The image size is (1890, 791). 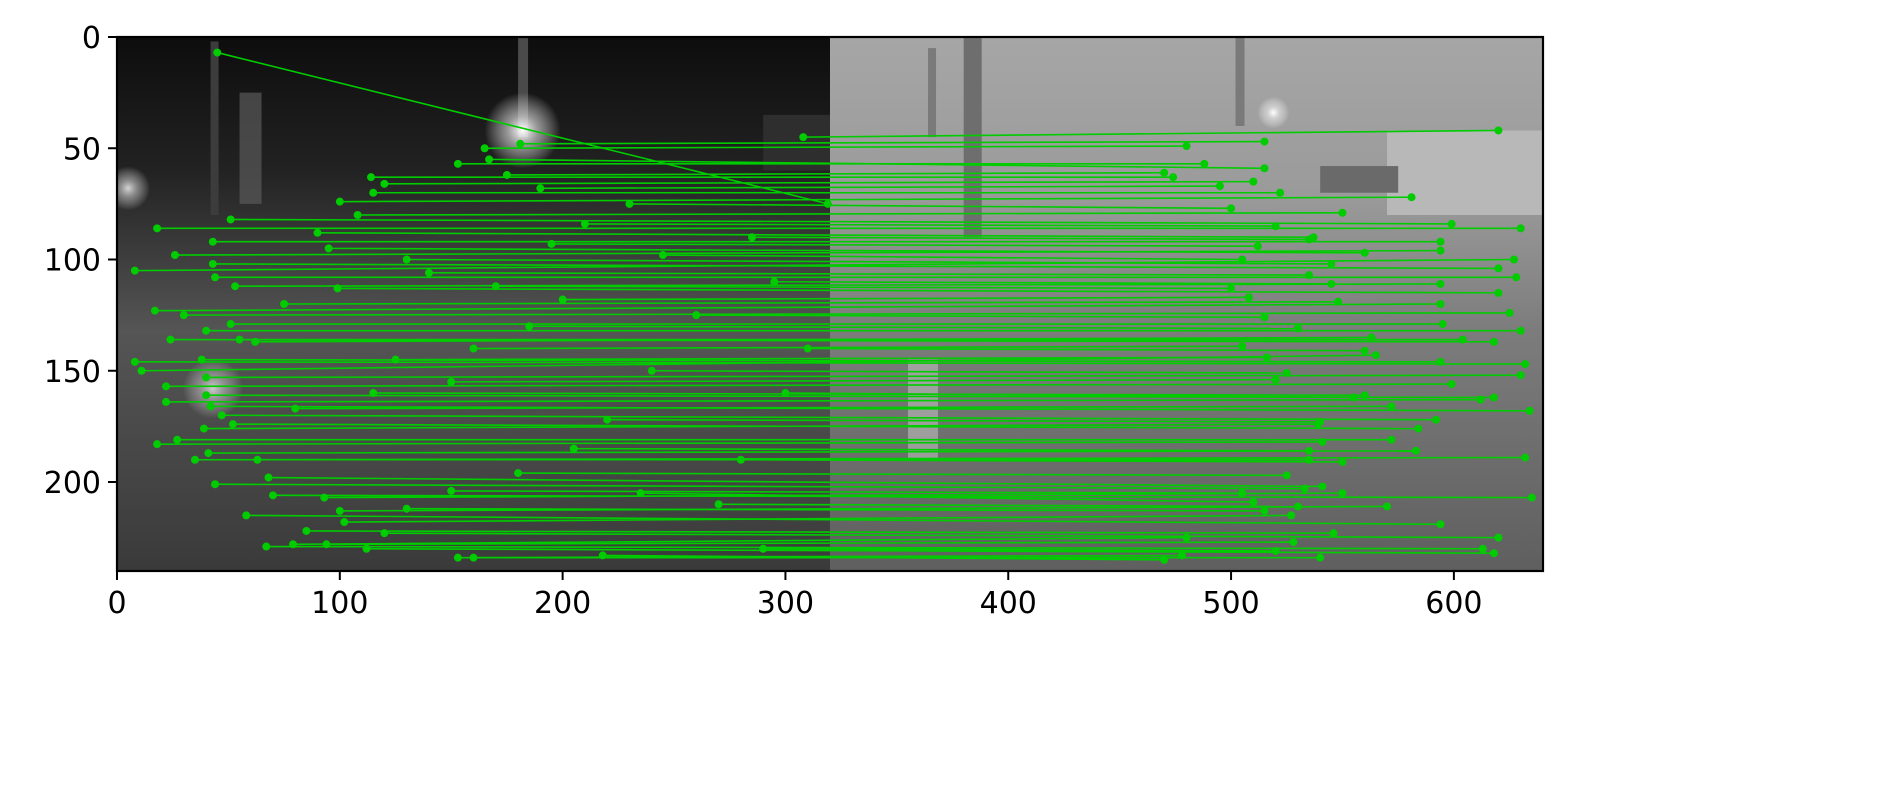 What do you see at coordinates (795, 596) in the screenshot?
I see `x-axis: 0 100 200 300 400 500 600` at bounding box center [795, 596].